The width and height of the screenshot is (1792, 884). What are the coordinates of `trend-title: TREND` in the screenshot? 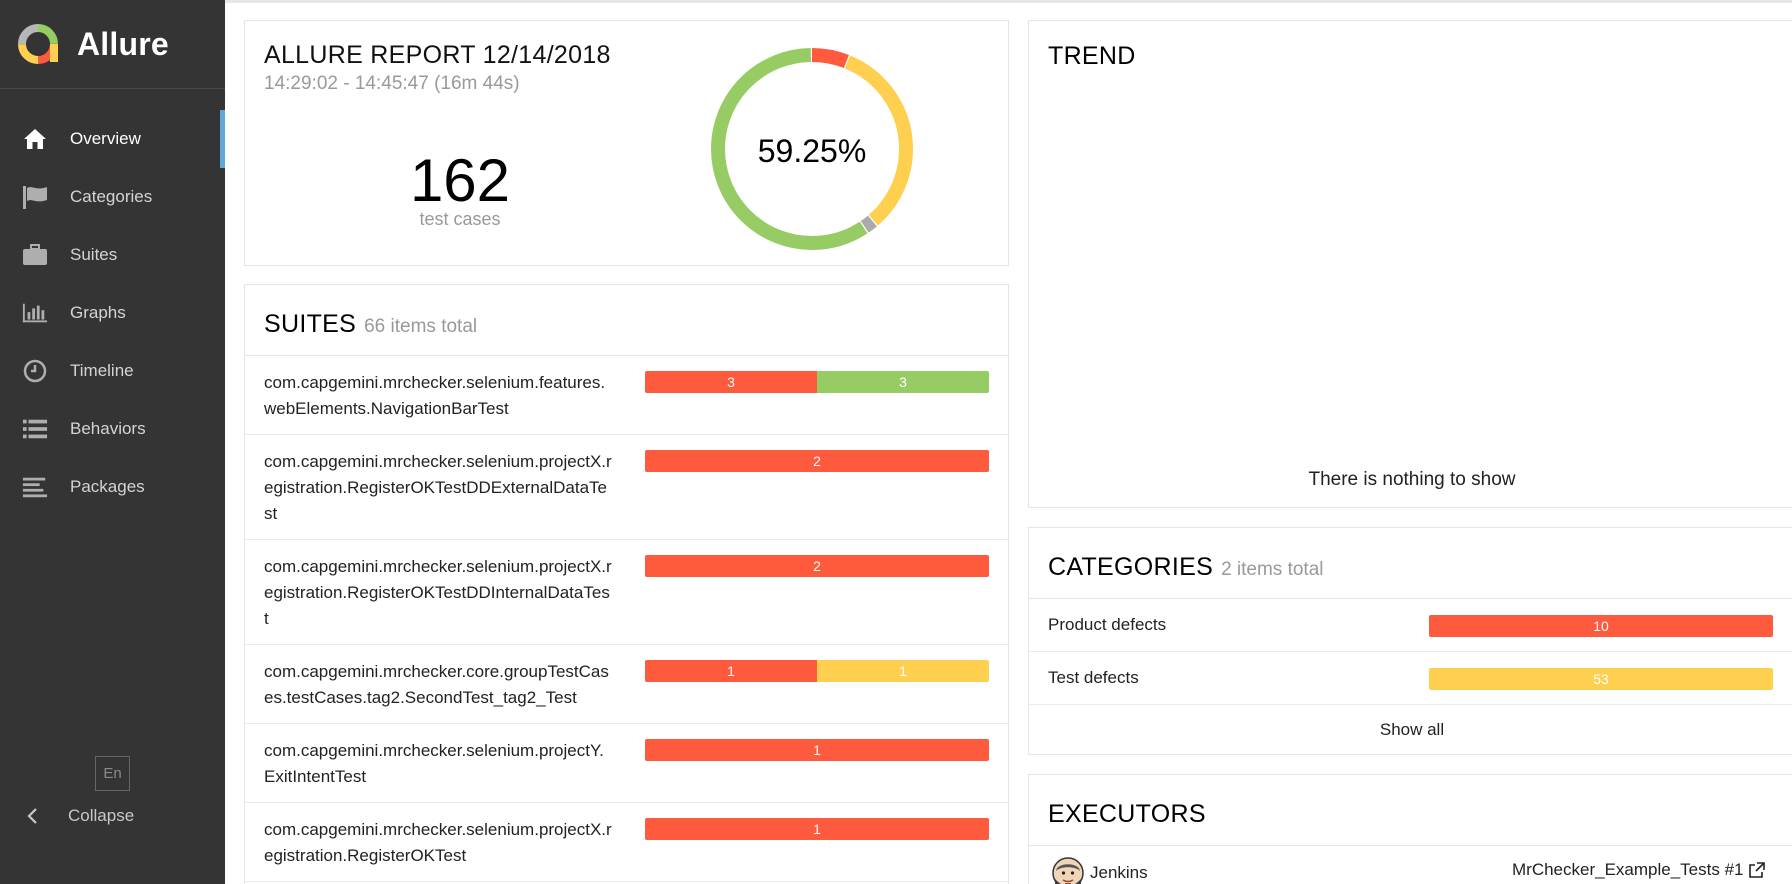 It's located at (1092, 56).